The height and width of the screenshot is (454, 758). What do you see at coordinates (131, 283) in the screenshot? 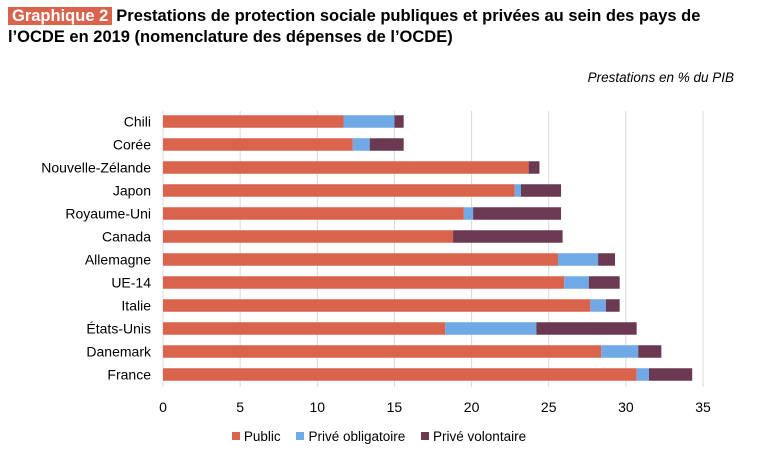
I see `y-tick-label: UE-14` at bounding box center [131, 283].